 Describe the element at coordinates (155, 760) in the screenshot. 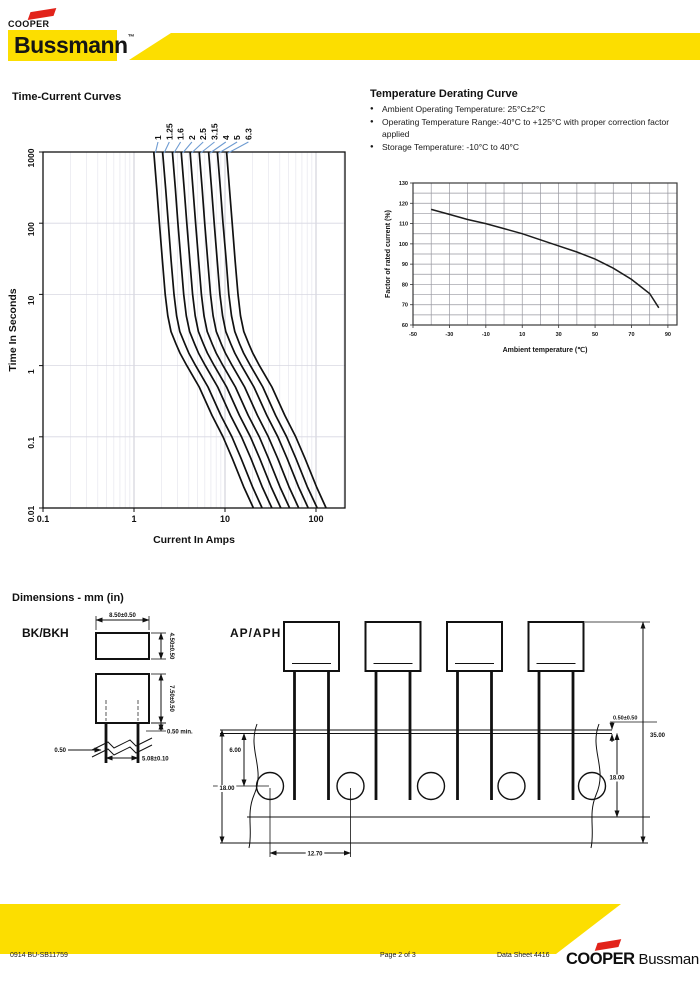

I see `svg-text: 5.08±0.10` at that location.